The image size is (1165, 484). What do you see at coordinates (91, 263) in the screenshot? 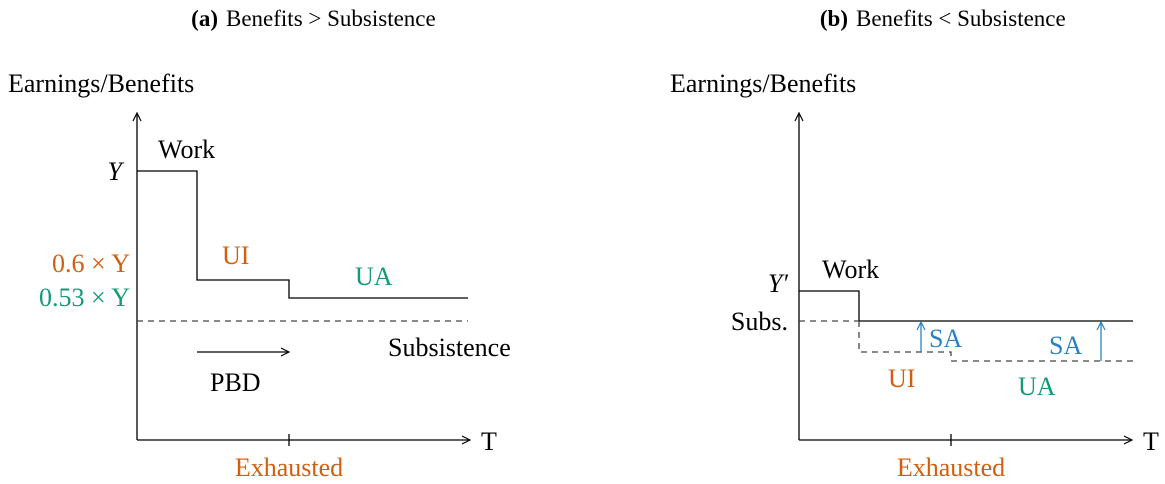
I see `level-label: 0.6 × Y` at bounding box center [91, 263].